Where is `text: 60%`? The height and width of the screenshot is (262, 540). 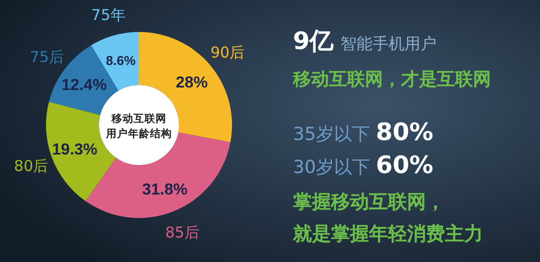 text: 60% is located at coordinates (405, 165).